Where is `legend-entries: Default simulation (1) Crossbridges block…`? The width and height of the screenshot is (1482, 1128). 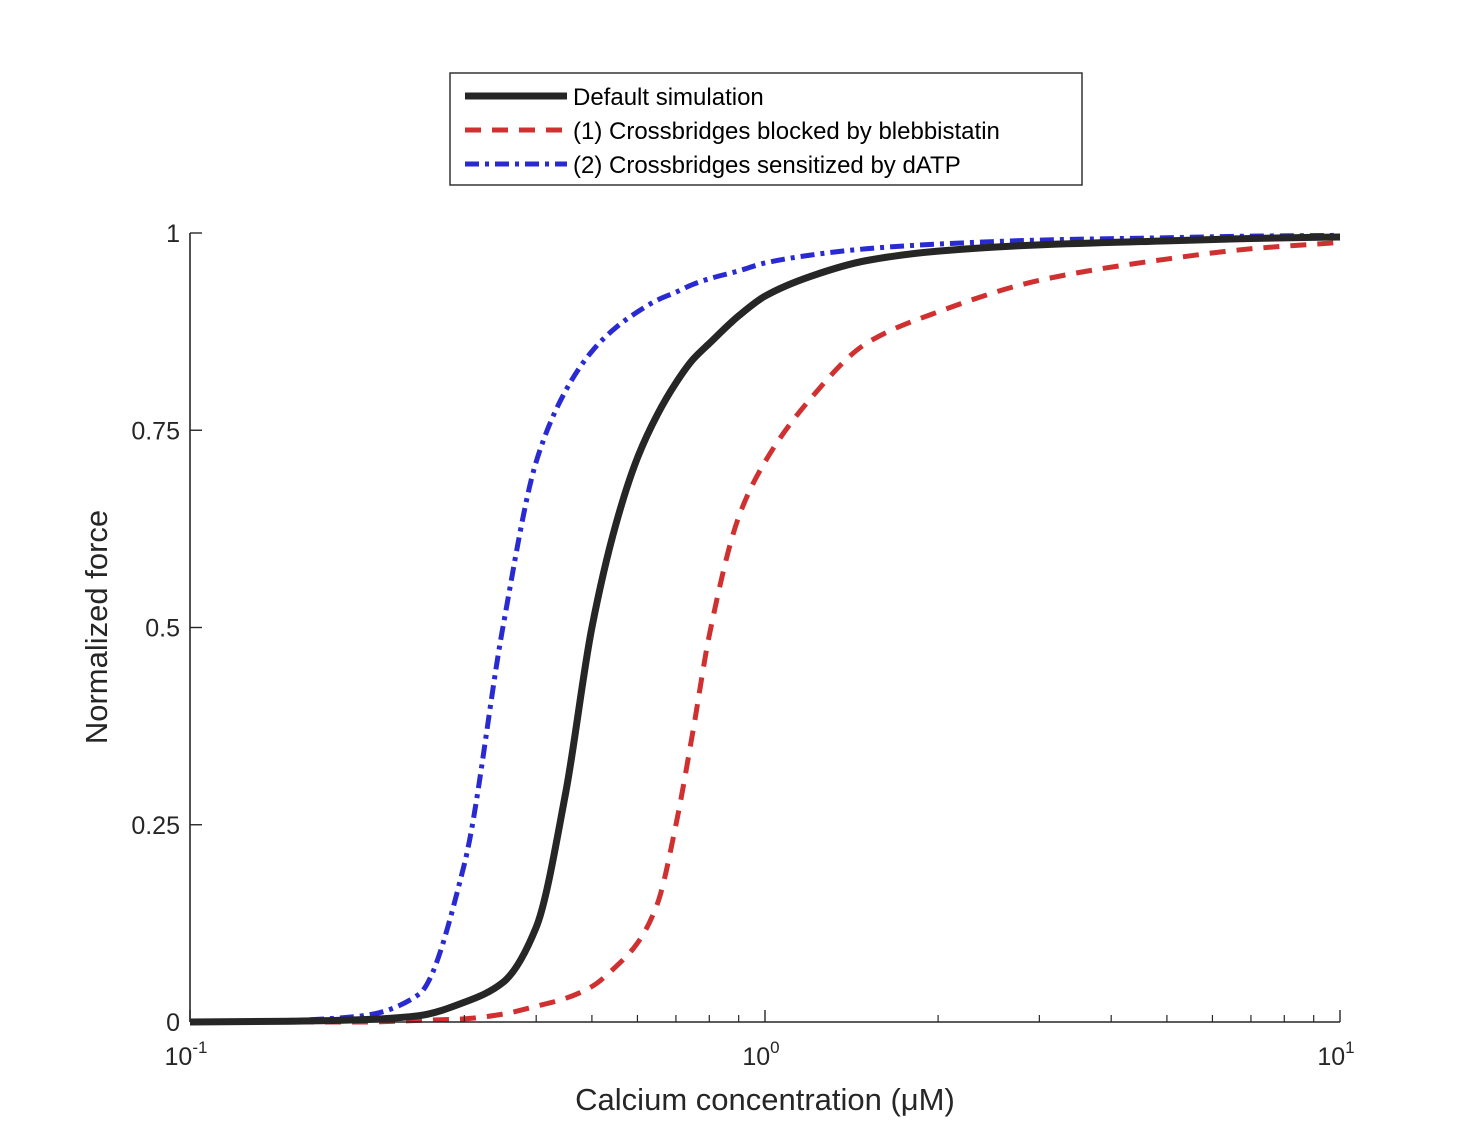 legend-entries: Default simulation (1) Crossbridges block… is located at coordinates (732, 131).